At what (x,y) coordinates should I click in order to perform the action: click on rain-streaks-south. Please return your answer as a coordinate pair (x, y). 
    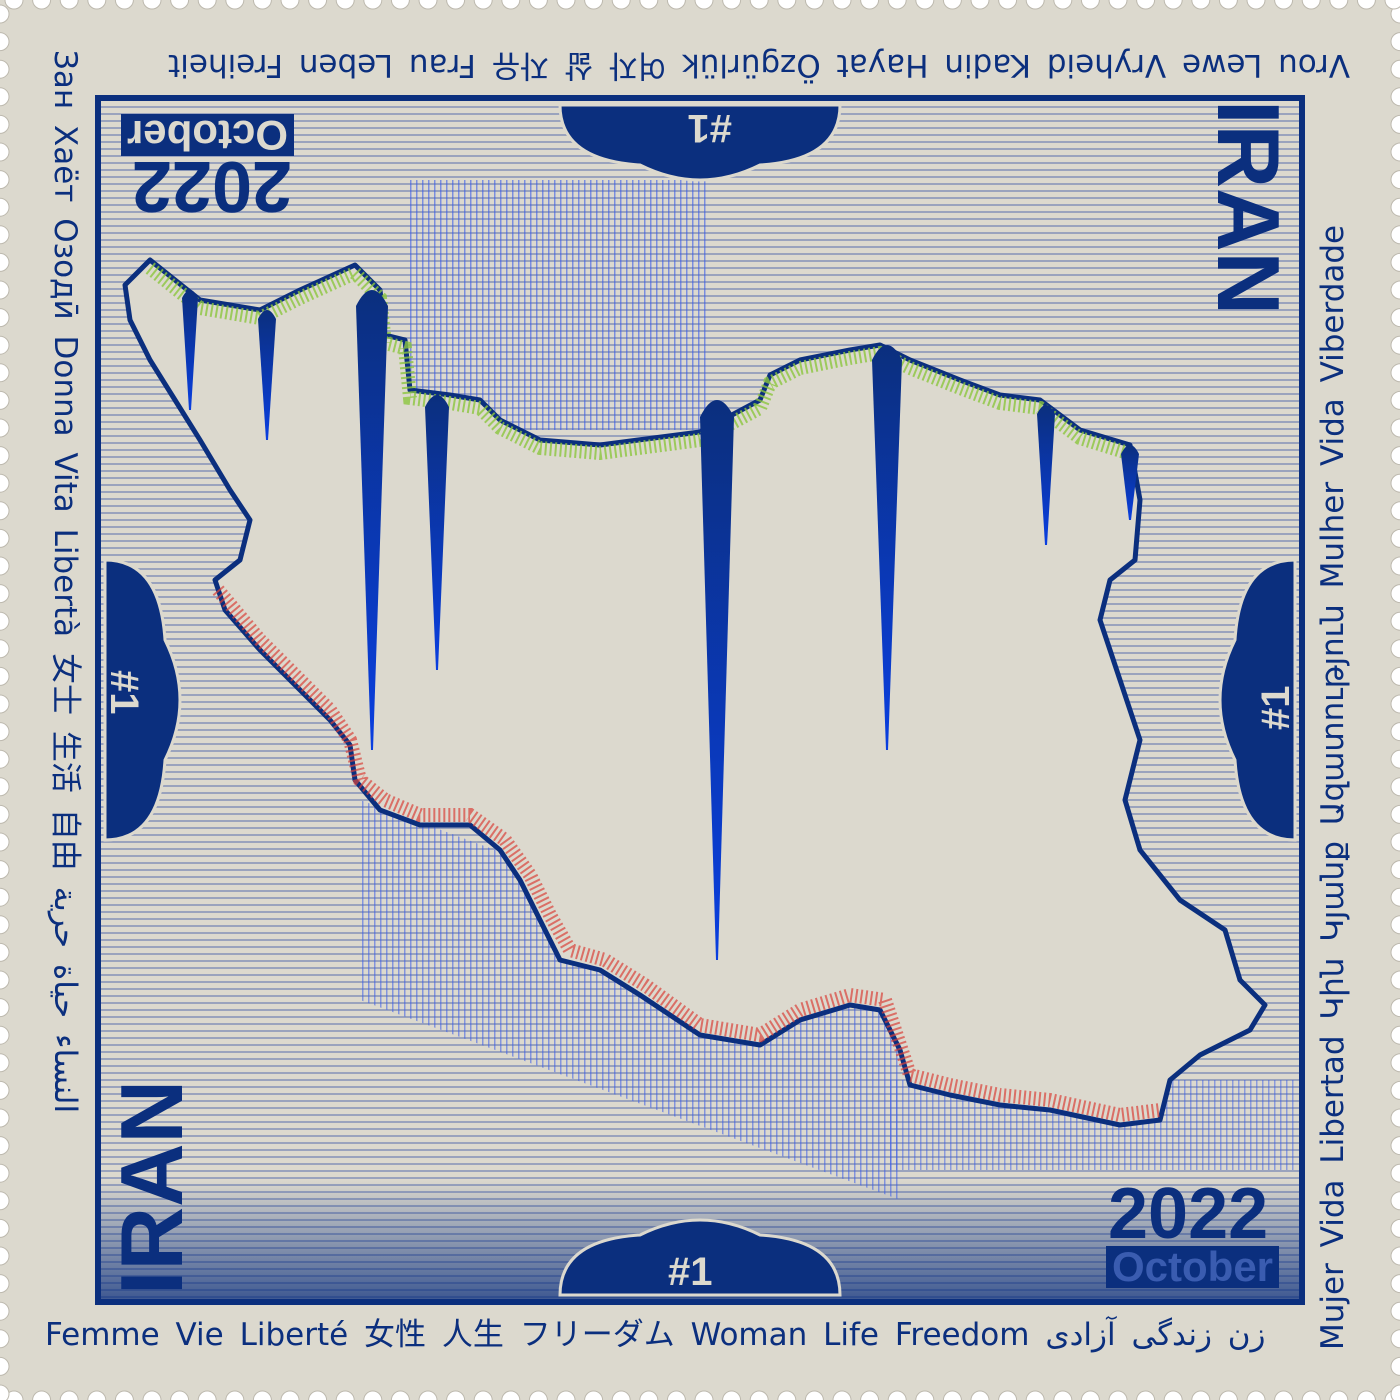
    Looking at the image, I should click on (630, 1000).